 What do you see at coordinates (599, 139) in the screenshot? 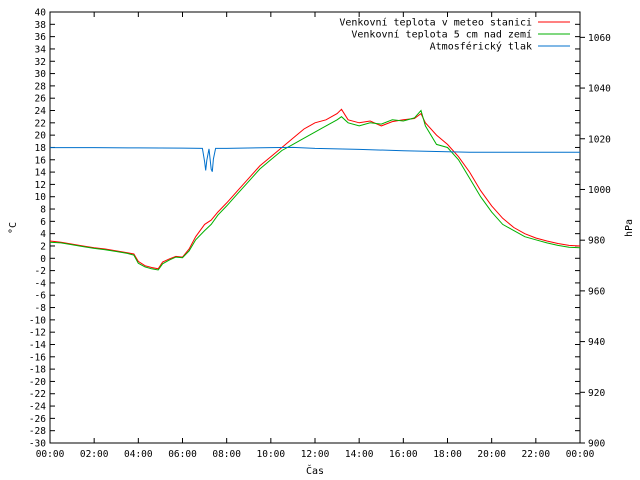
I see `y-right-tick-label: 1020` at bounding box center [599, 139].